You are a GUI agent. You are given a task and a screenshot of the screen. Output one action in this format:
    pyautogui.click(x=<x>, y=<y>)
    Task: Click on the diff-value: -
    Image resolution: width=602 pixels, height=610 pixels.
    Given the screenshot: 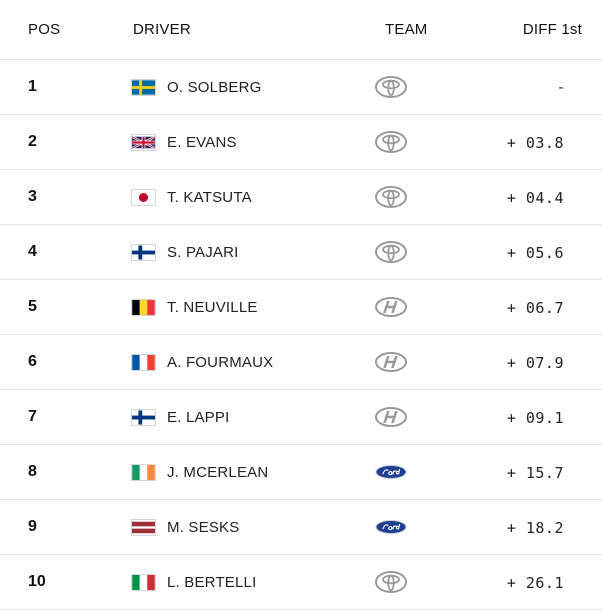 What is the action you would take?
    pyautogui.click(x=561, y=87)
    